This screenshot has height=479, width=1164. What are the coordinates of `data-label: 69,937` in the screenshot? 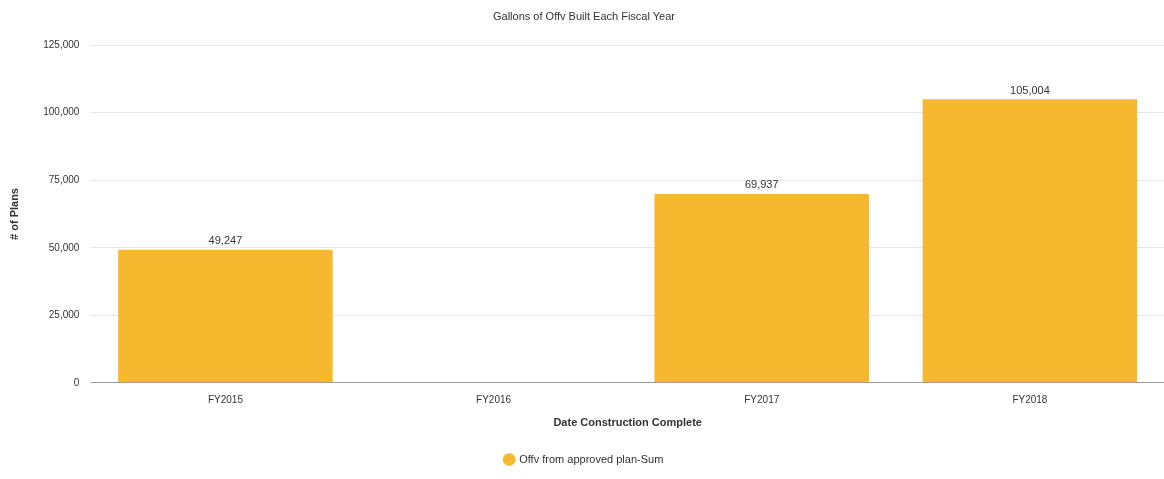 It's located at (761, 184).